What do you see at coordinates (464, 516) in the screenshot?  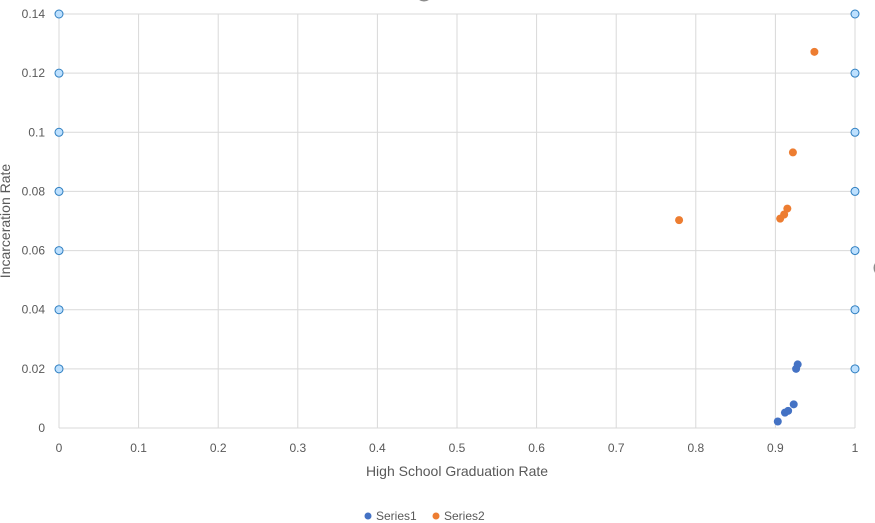 I see `legend-label: Series2` at bounding box center [464, 516].